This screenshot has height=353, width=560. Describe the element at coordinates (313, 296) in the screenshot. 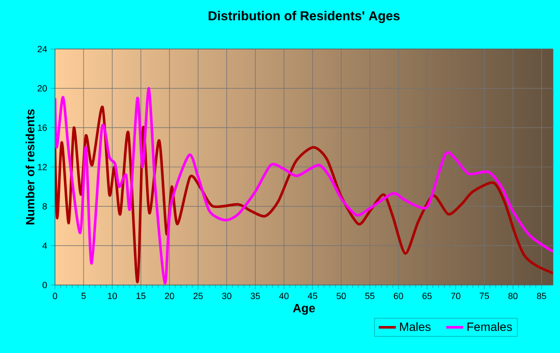

I see `x-tick-label: 45` at that location.